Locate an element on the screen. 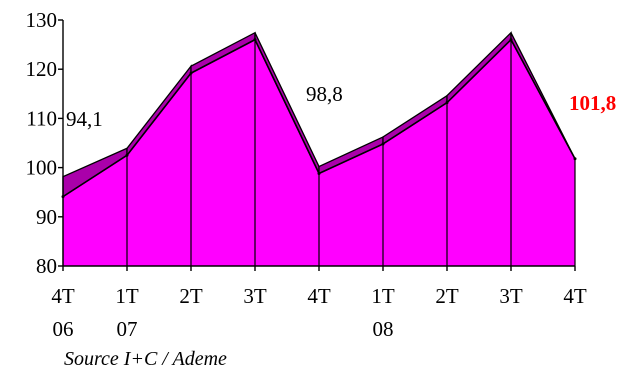  x-tick-label-1: 1T is located at coordinates (127, 296).